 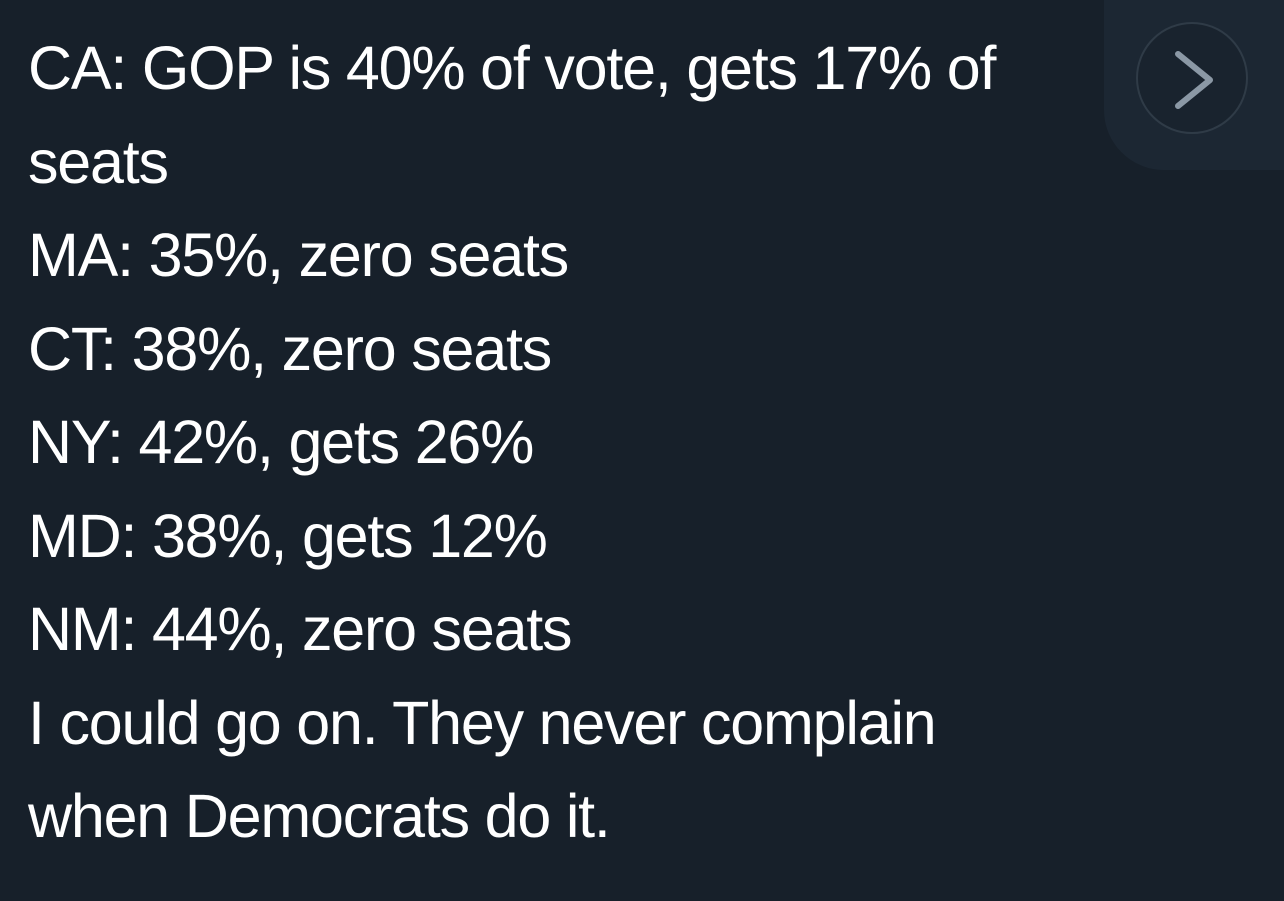 What do you see at coordinates (288, 535) in the screenshot?
I see `tweet-line-6: MD: 38%, gets 12%` at bounding box center [288, 535].